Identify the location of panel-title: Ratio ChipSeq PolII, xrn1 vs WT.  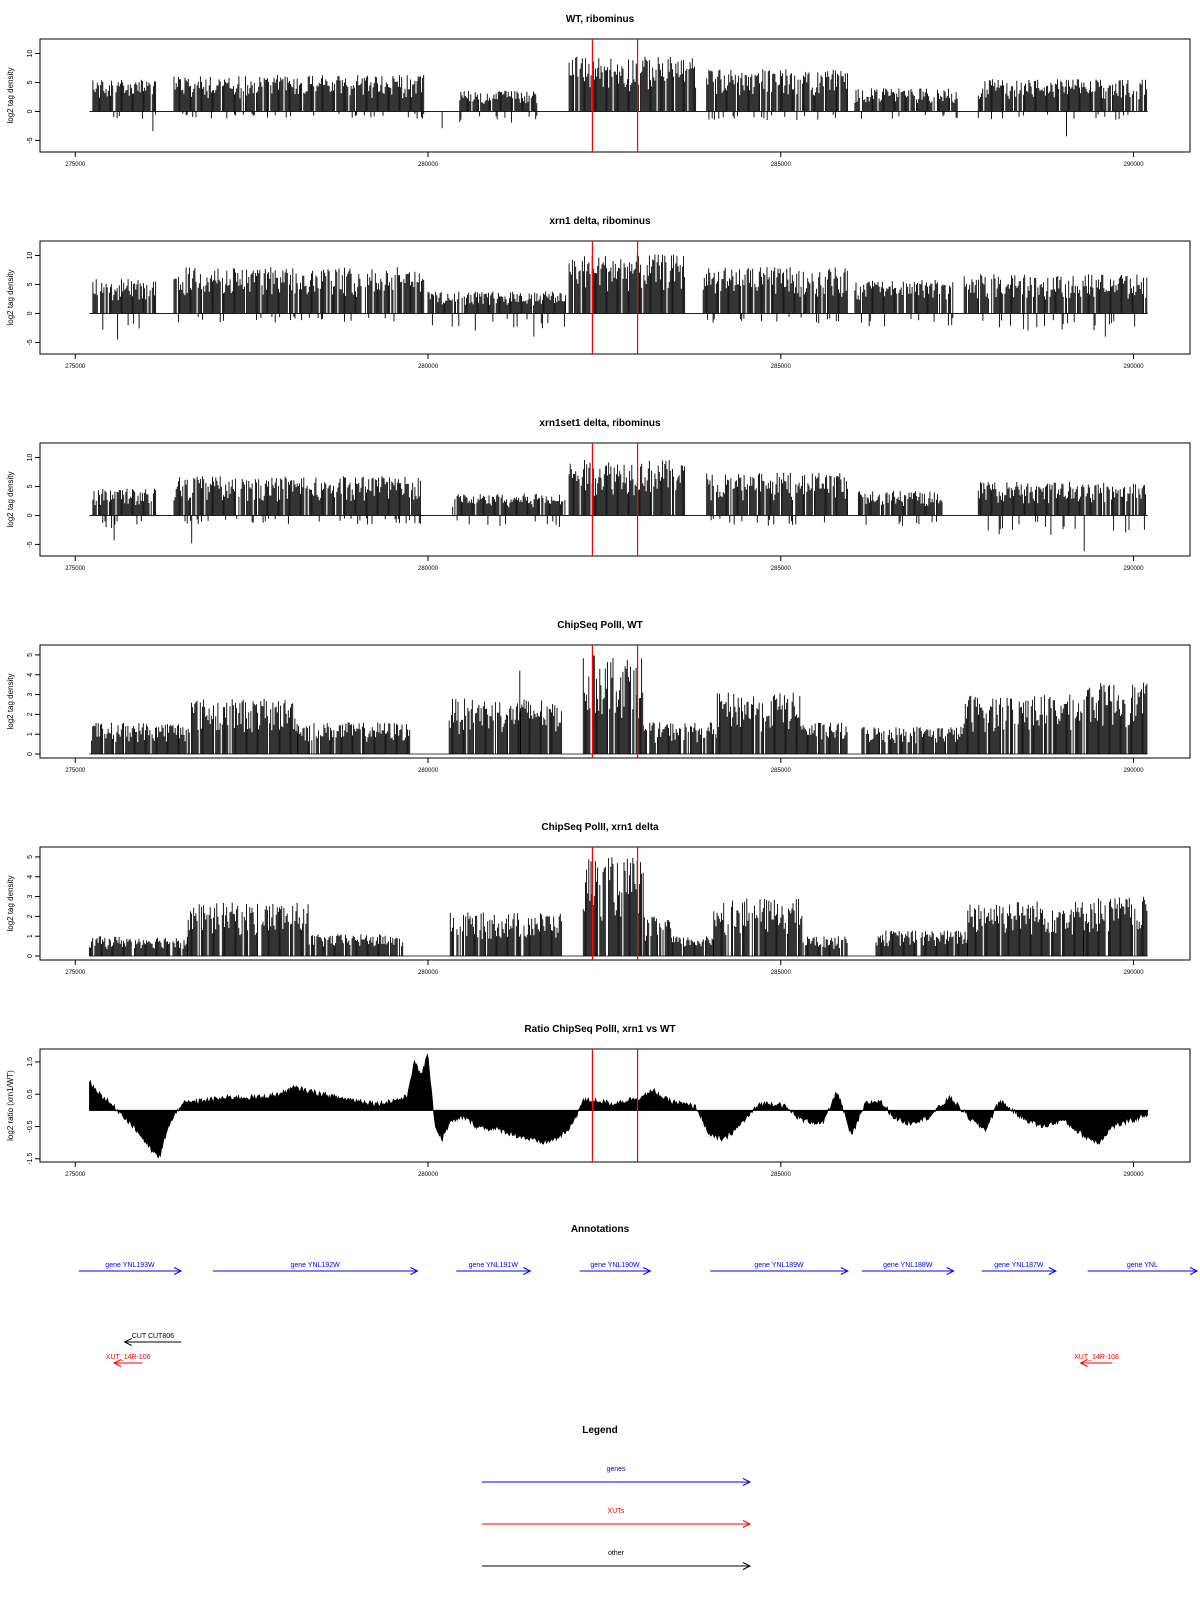
(599, 1029).